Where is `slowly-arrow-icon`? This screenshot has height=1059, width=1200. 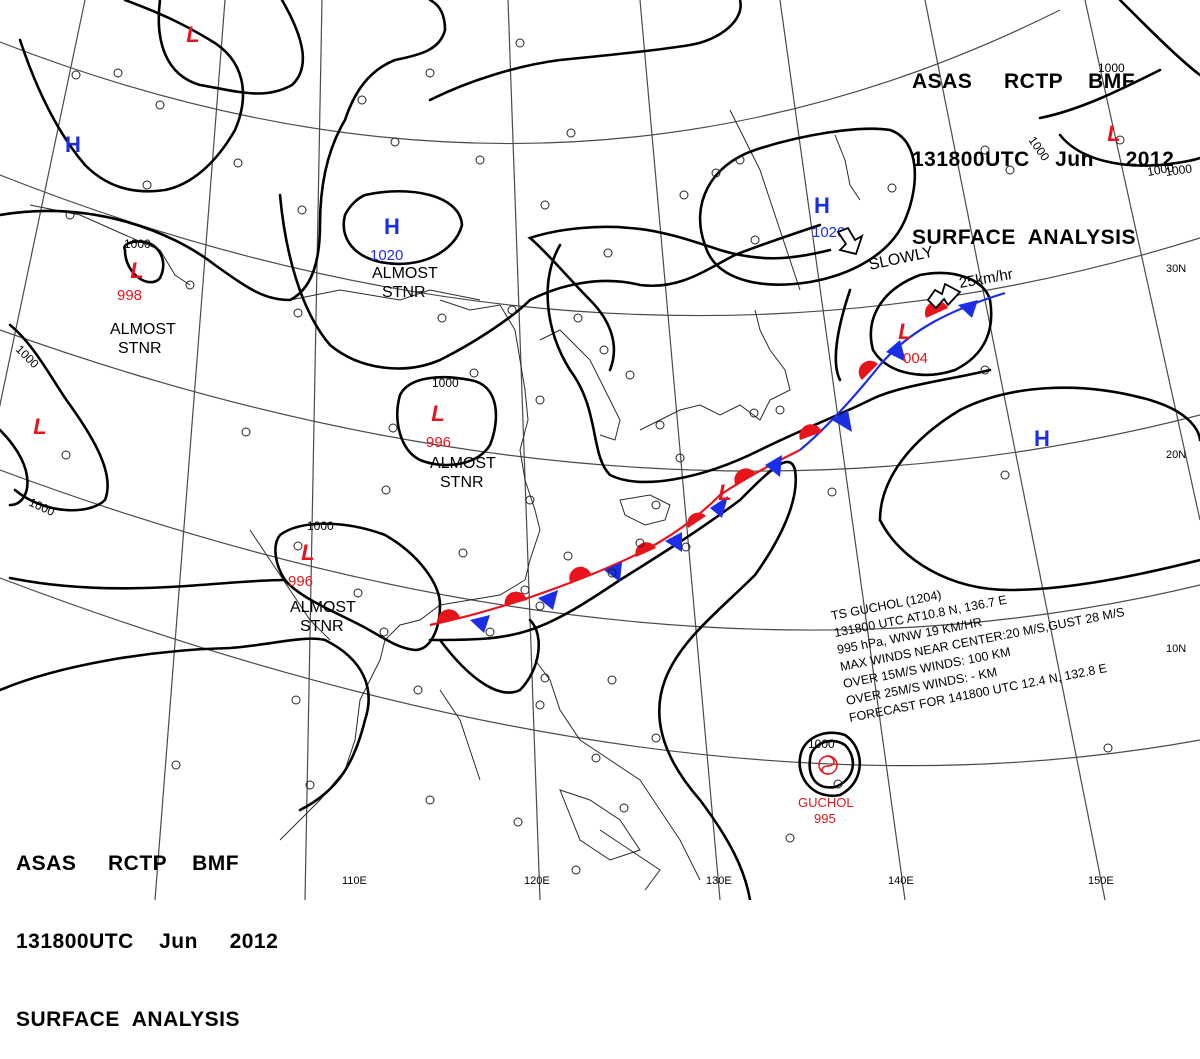 slowly-arrow-icon is located at coordinates (850, 241).